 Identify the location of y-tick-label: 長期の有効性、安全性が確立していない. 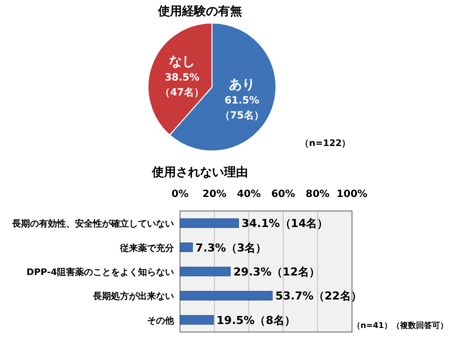
(92, 224).